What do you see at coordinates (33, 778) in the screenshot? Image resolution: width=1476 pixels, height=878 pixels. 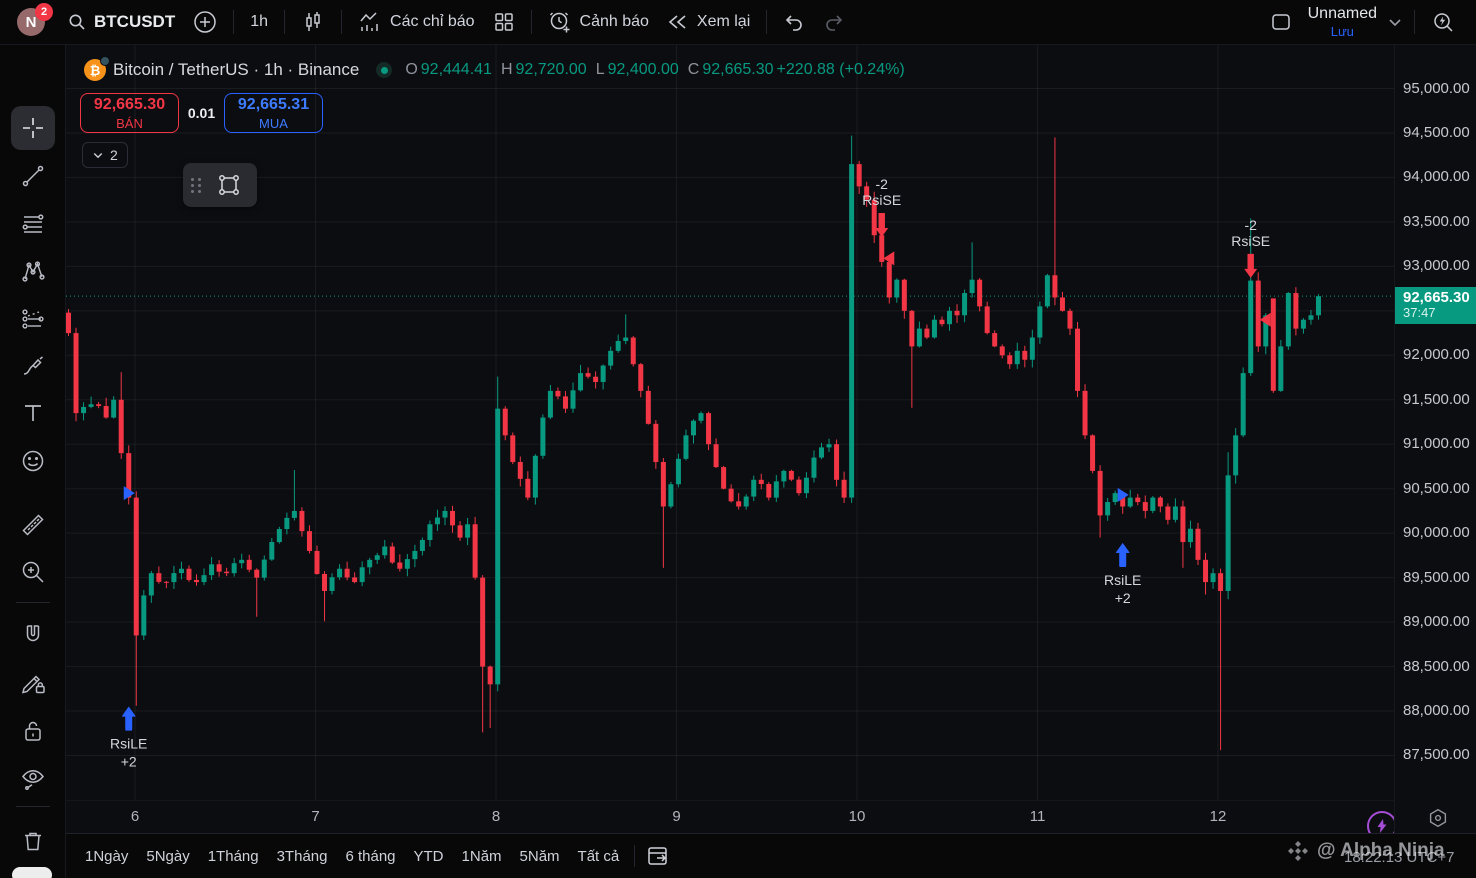 I see `hide-drawings-button` at bounding box center [33, 778].